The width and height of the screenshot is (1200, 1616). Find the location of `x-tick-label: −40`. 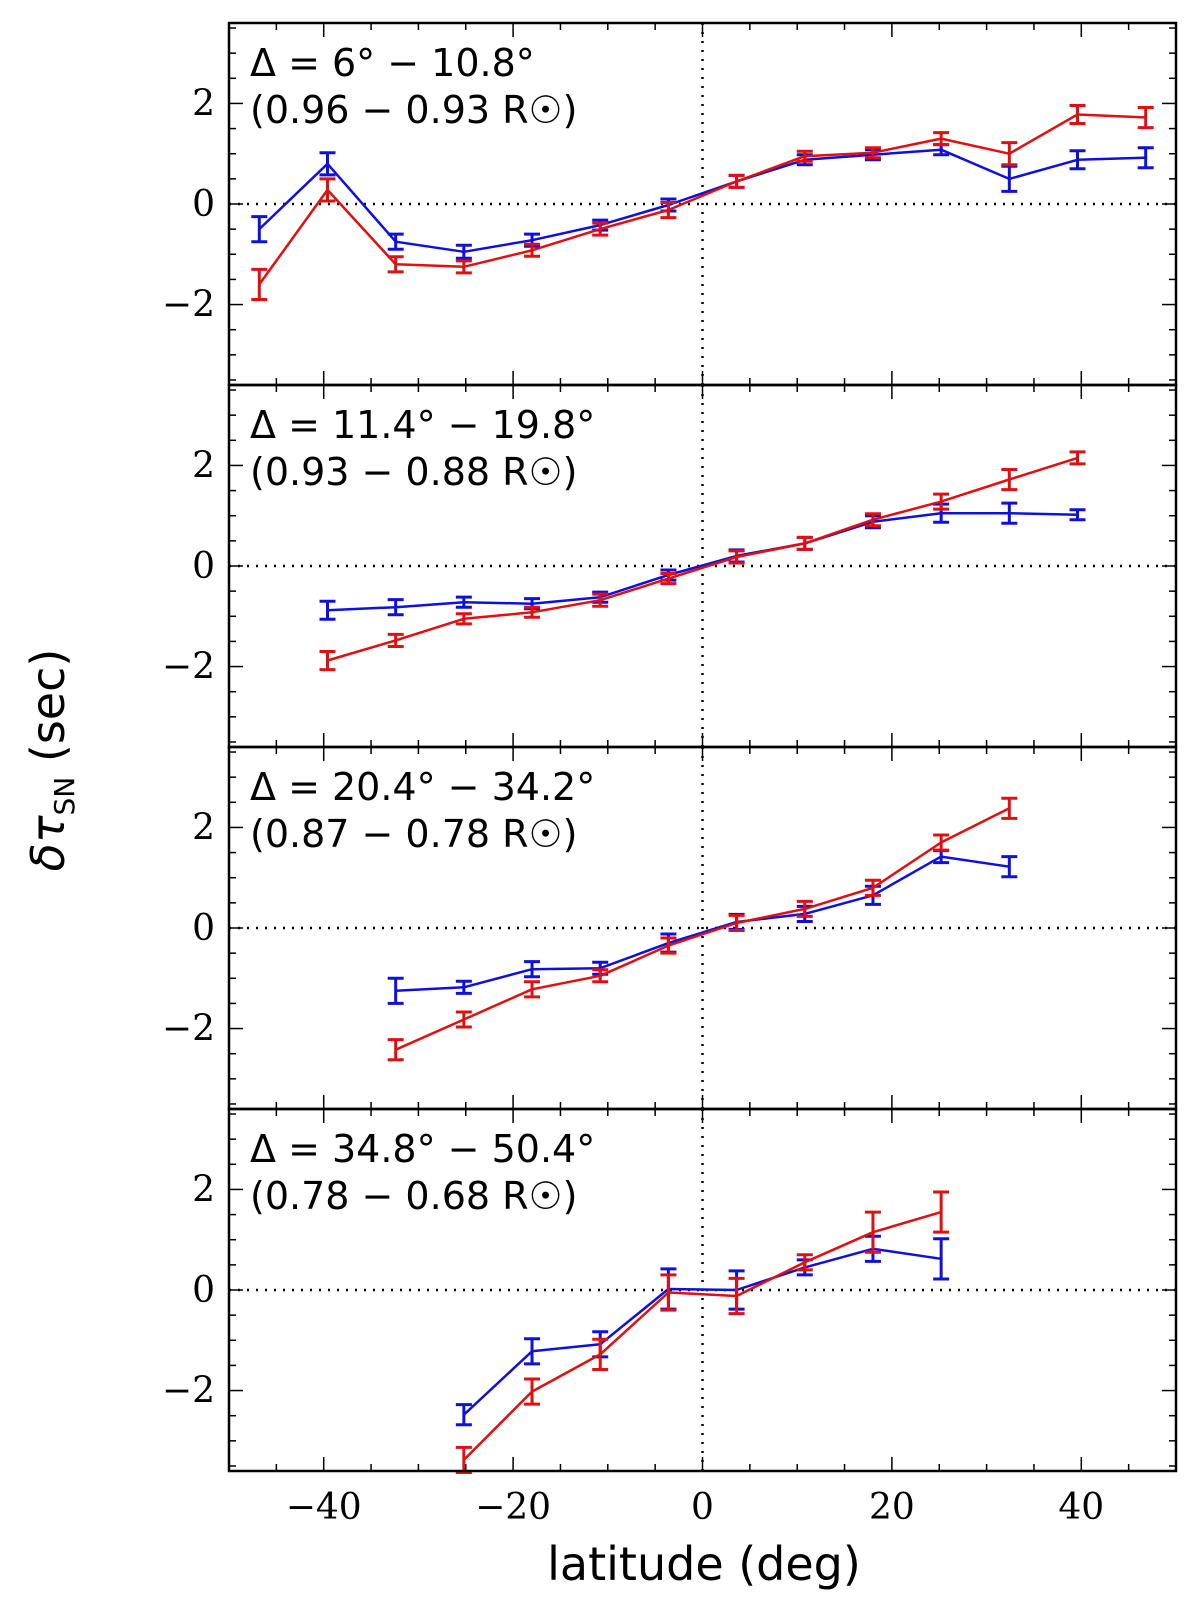

x-tick-label: −40 is located at coordinates (324, 1507).